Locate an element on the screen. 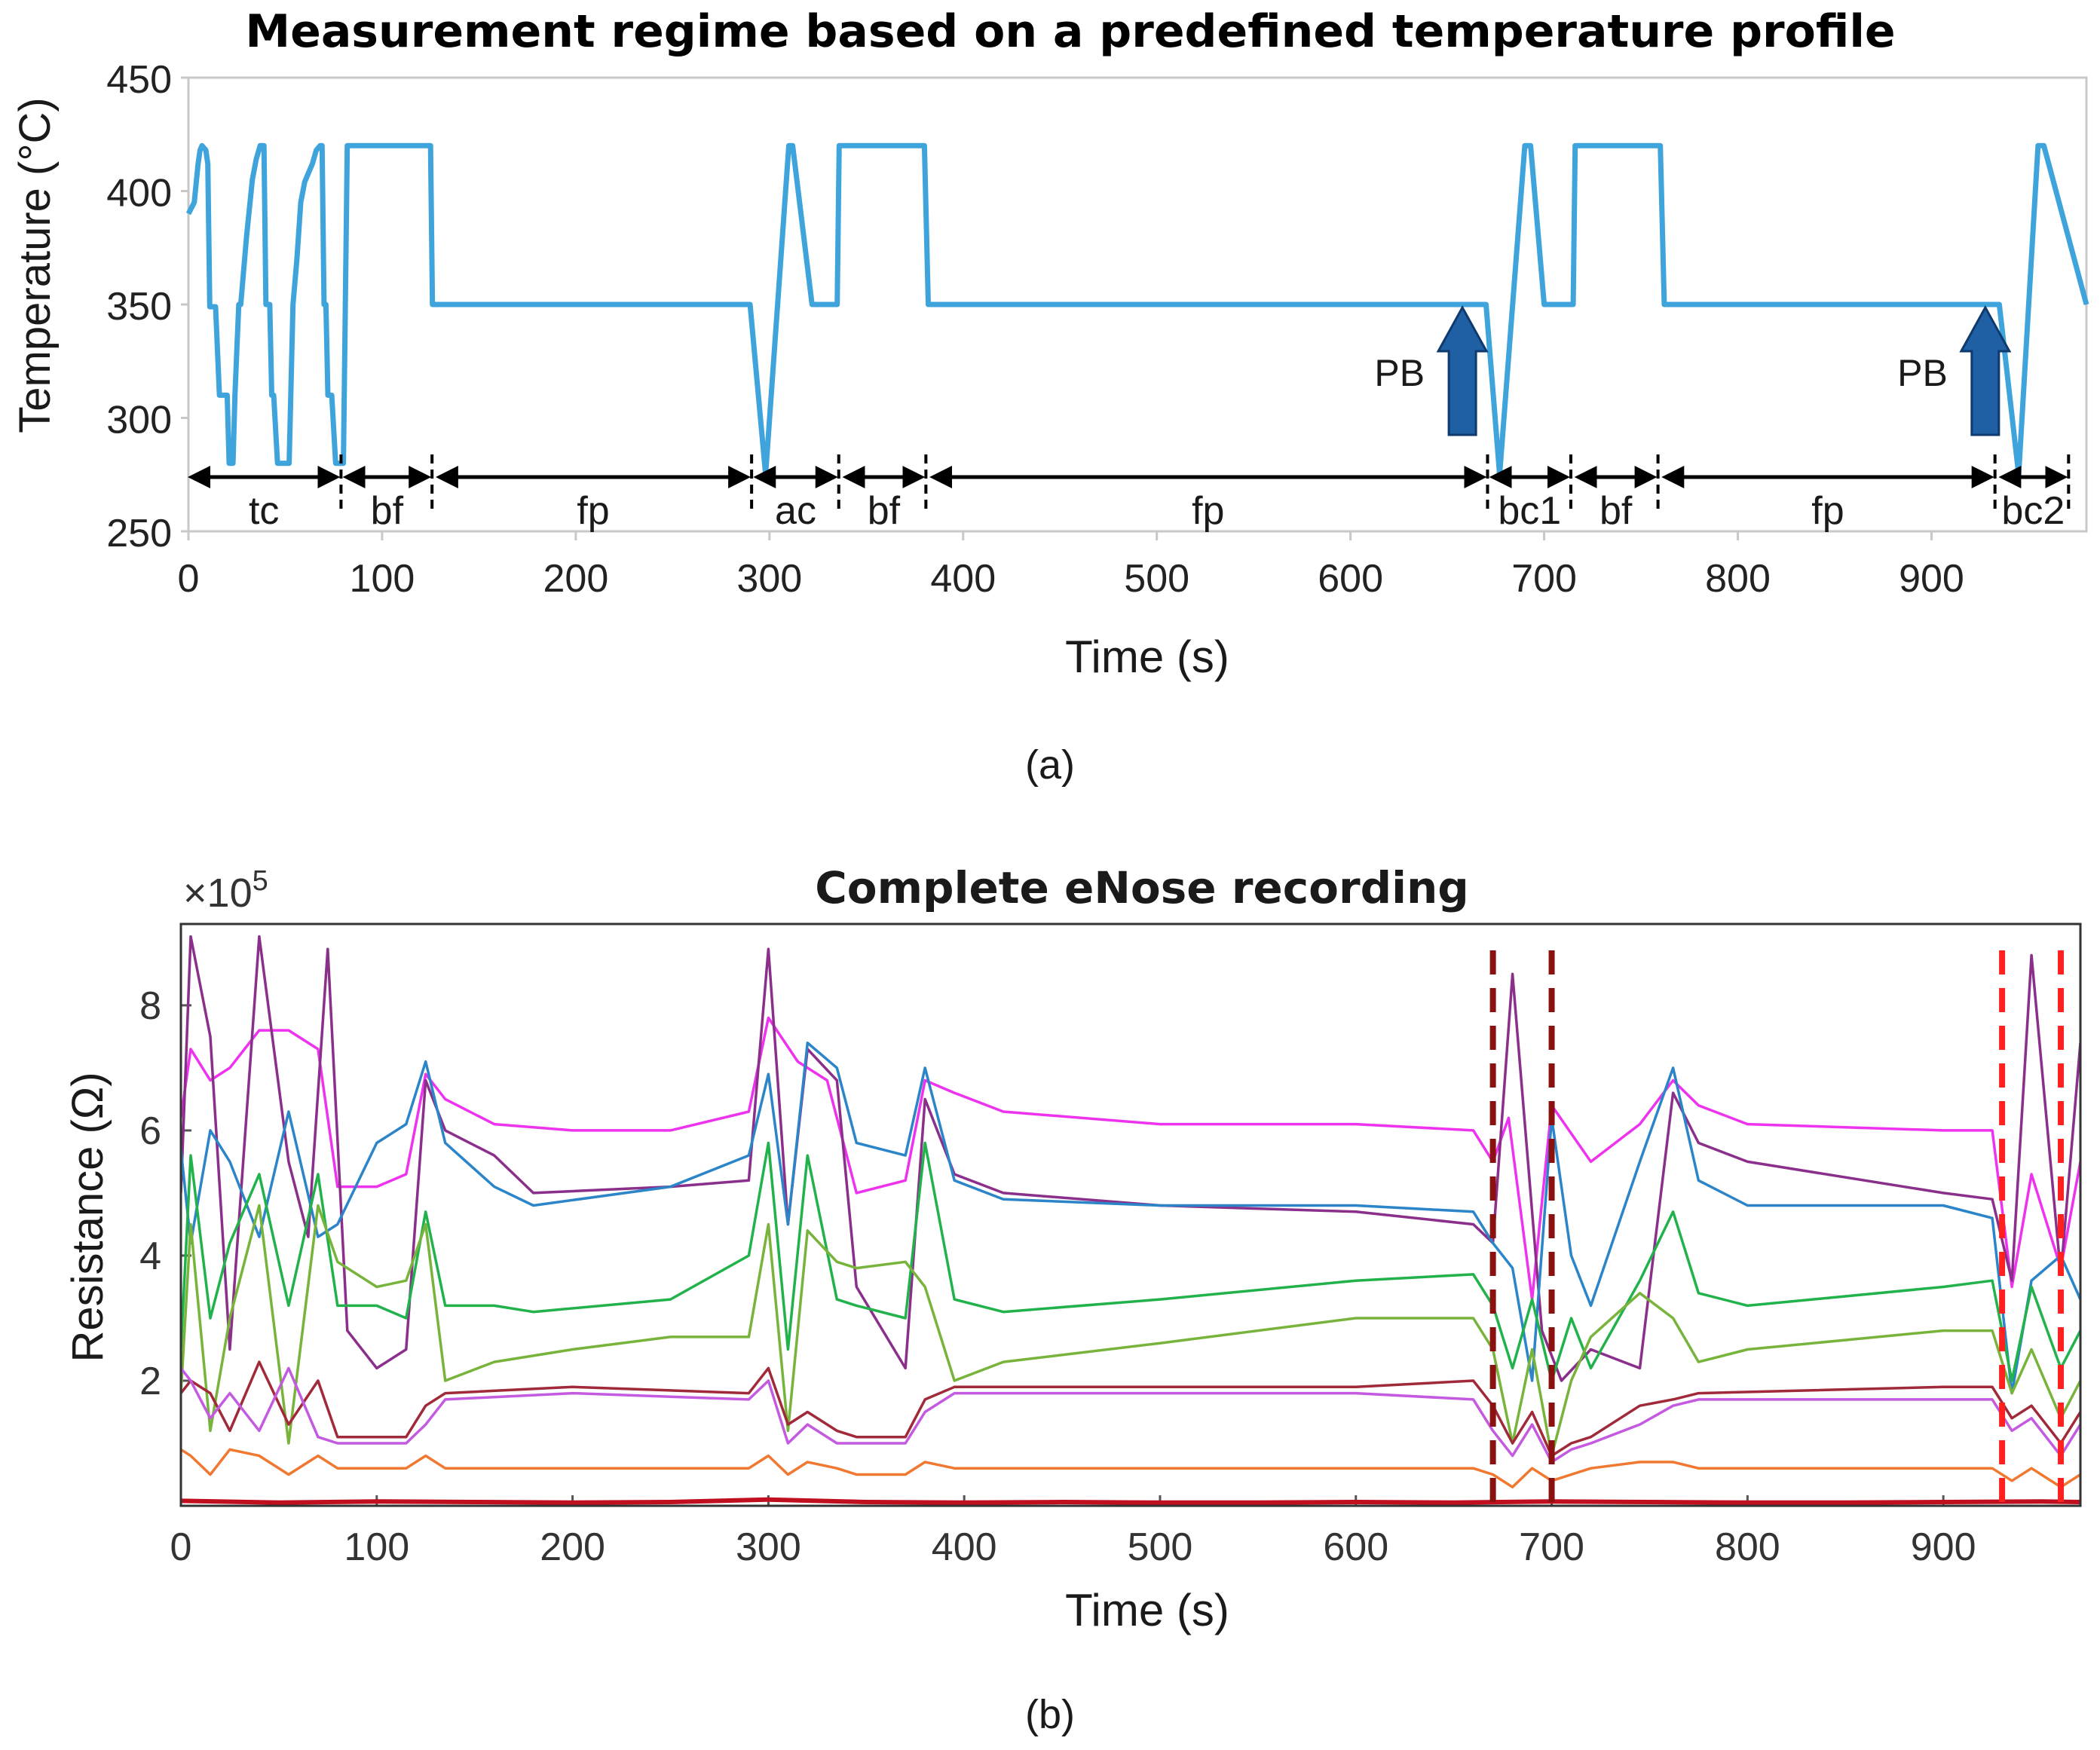 The height and width of the screenshot is (1750, 2100). chart-a-xtick-label: 0 is located at coordinates (189, 579).